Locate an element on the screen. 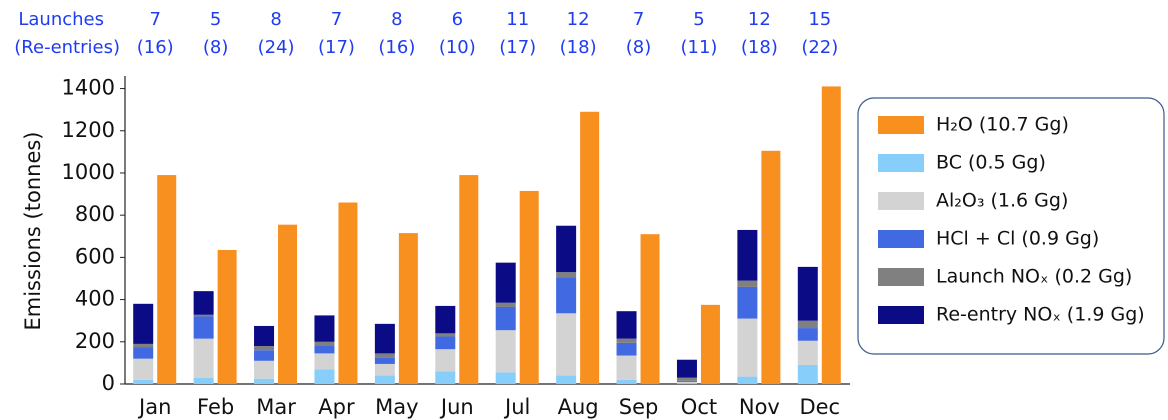 The width and height of the screenshot is (1168, 420). x-tick-label: Apr is located at coordinates (336, 407).